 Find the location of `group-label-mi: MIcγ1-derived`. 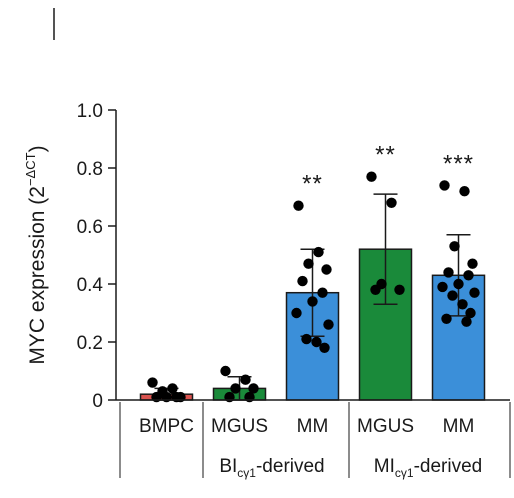

group-label-mi: MIcγ1-derived is located at coordinates (428, 468).